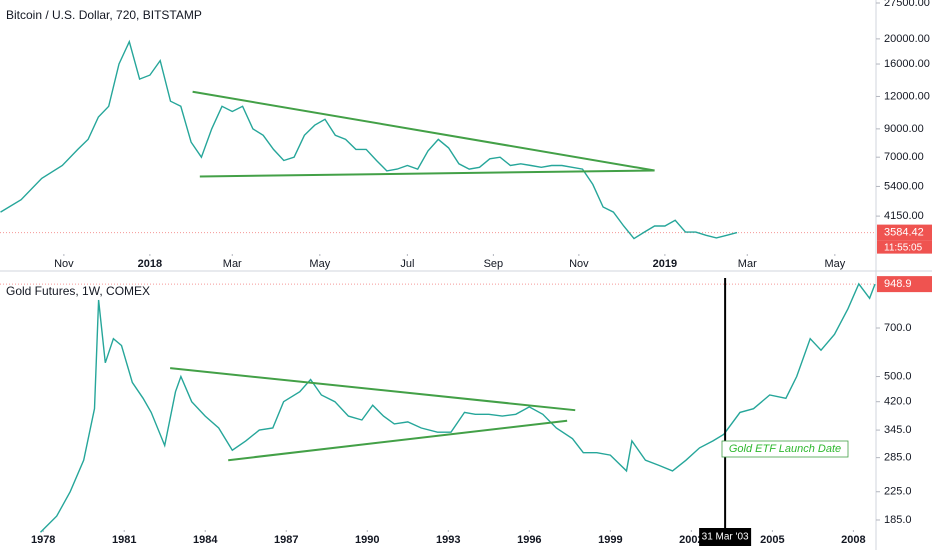  I want to click on x-tick-label: 2019, so click(665, 264).